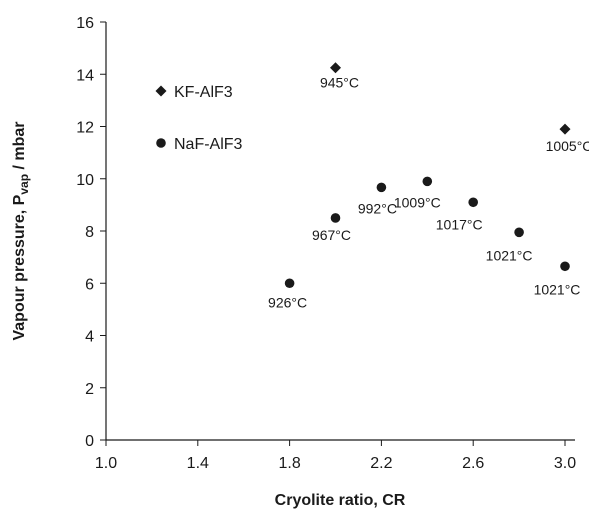 The image size is (589, 513). I want to click on y-axis-title: Vapour pressure, Pvap / mbar, so click(21, 231).